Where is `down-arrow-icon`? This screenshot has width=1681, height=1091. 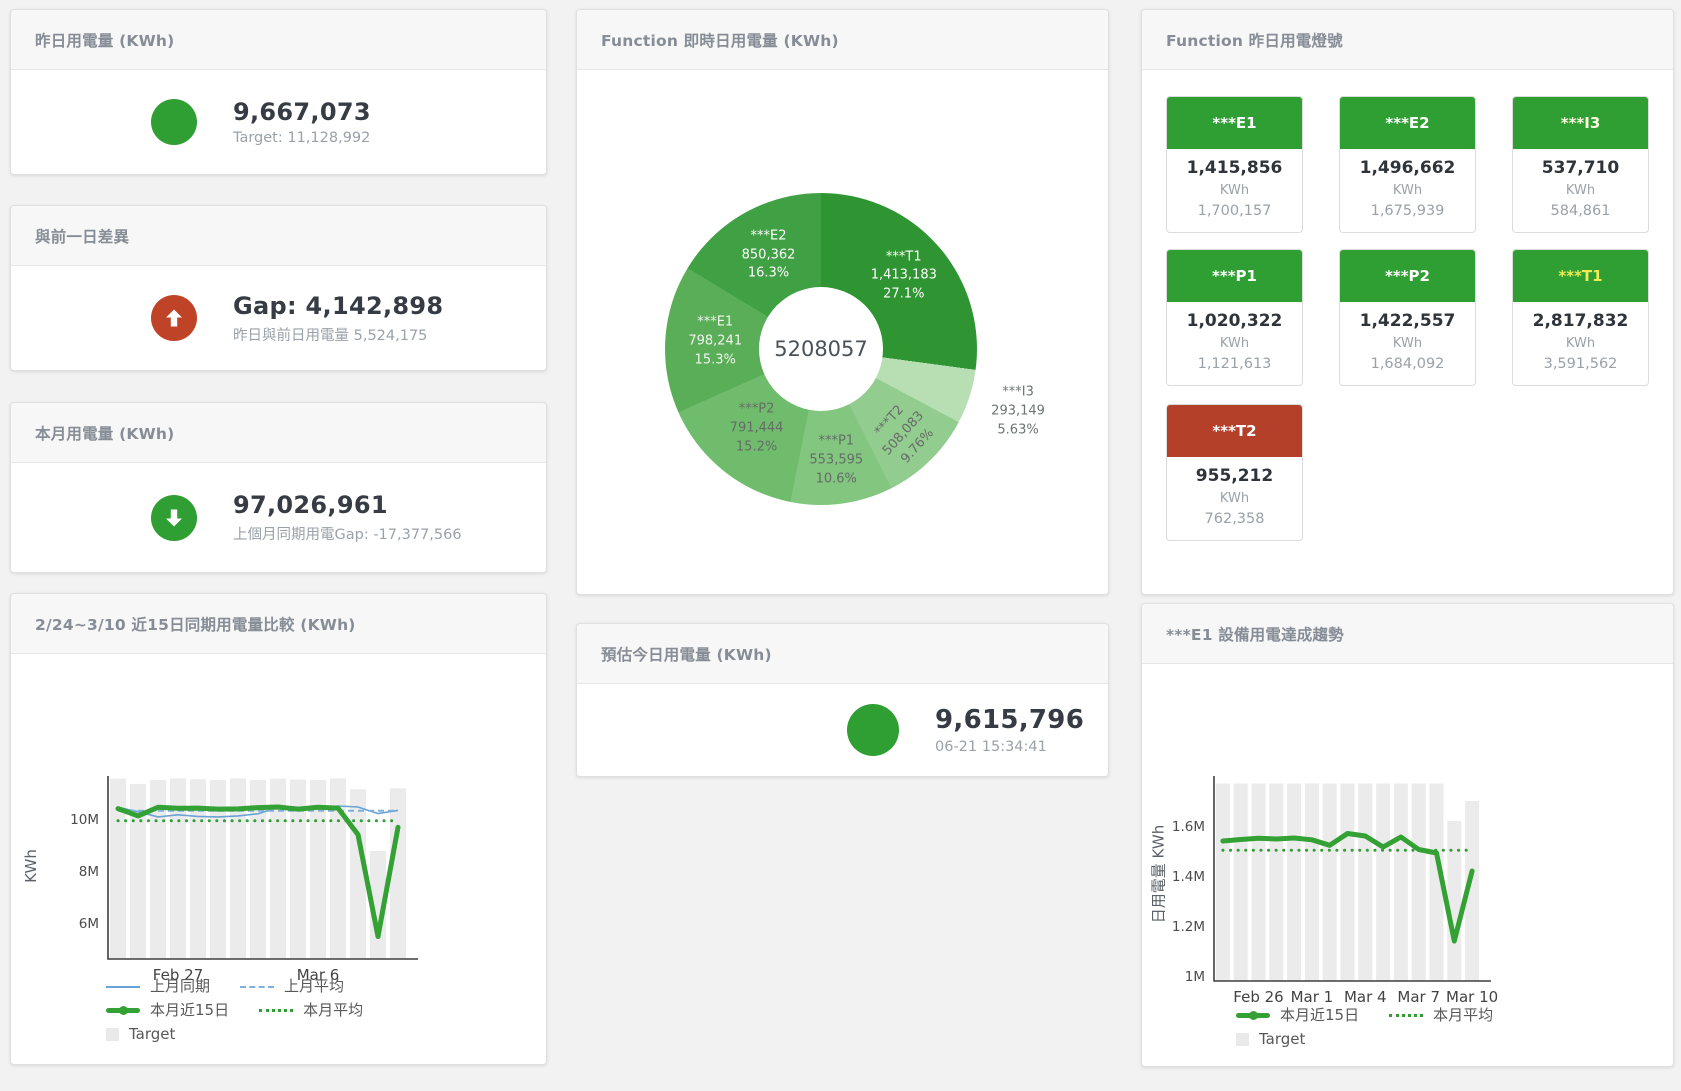
down-arrow-icon is located at coordinates (174, 517).